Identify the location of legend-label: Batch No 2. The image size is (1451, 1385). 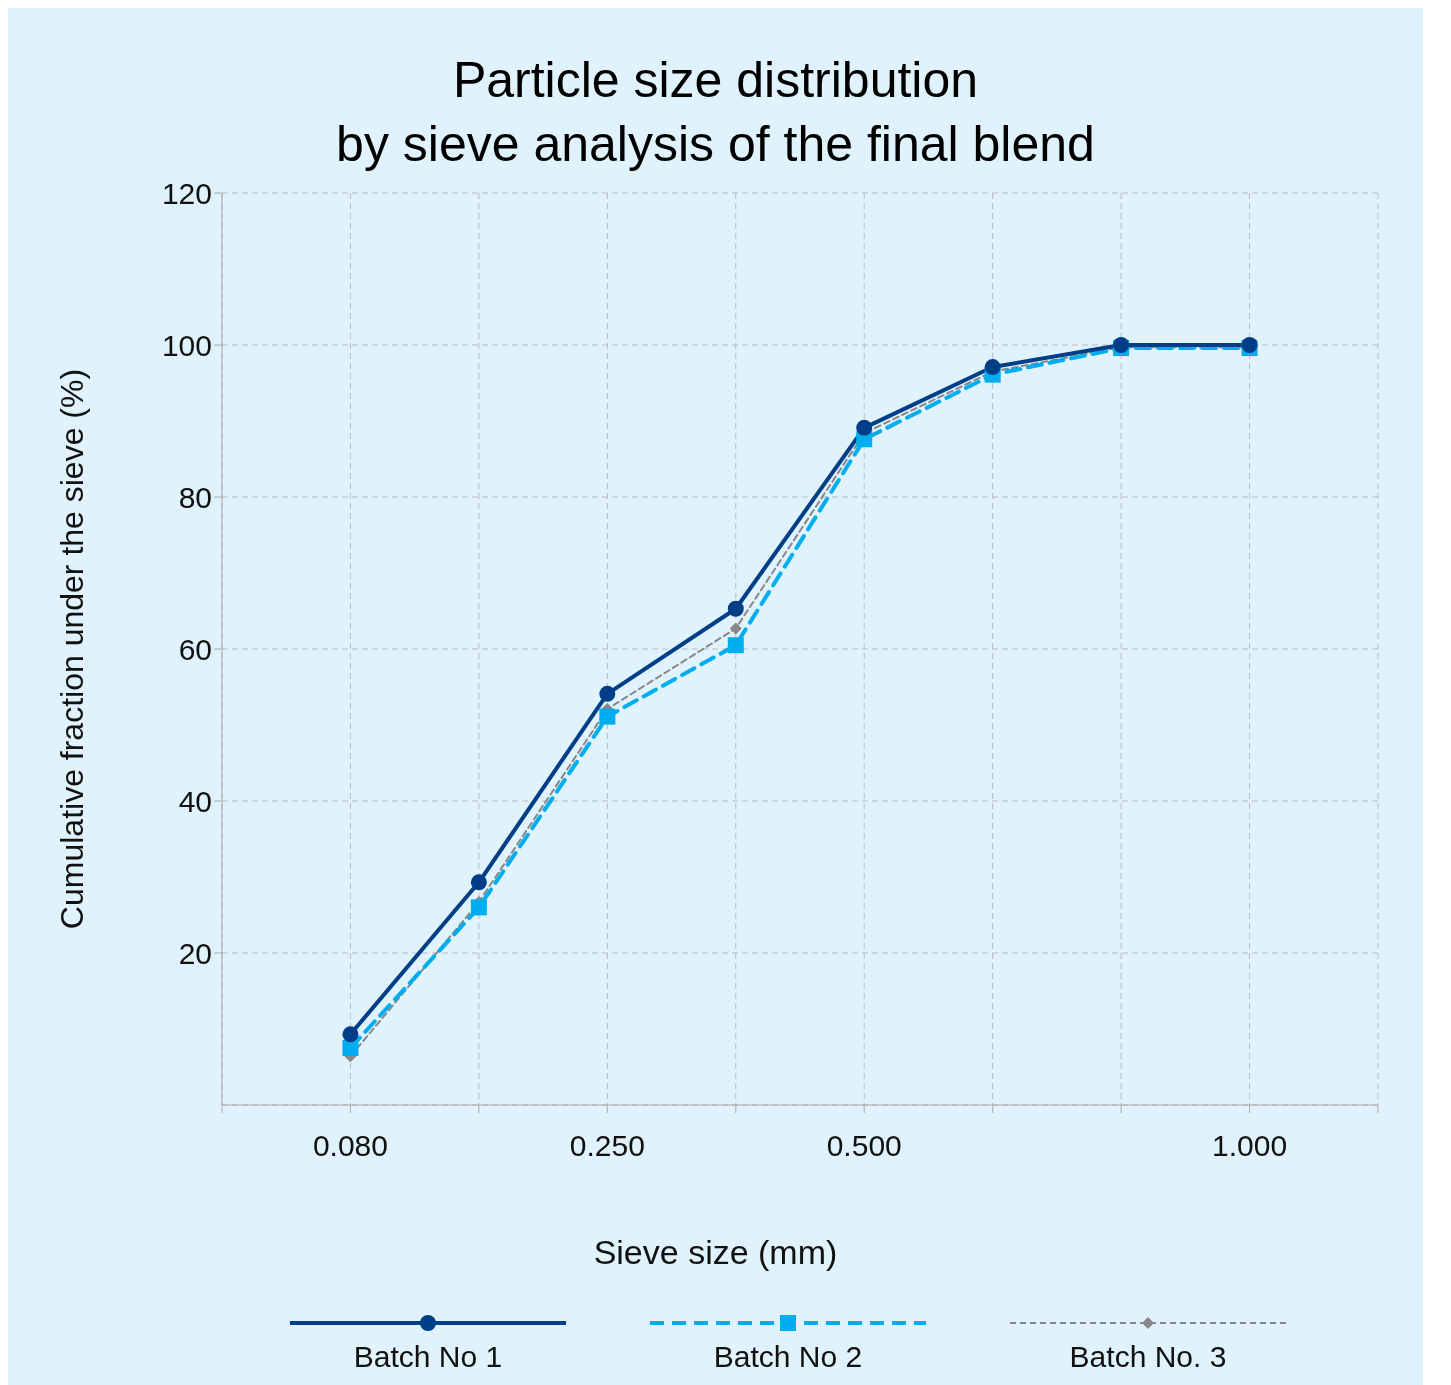
(788, 1357).